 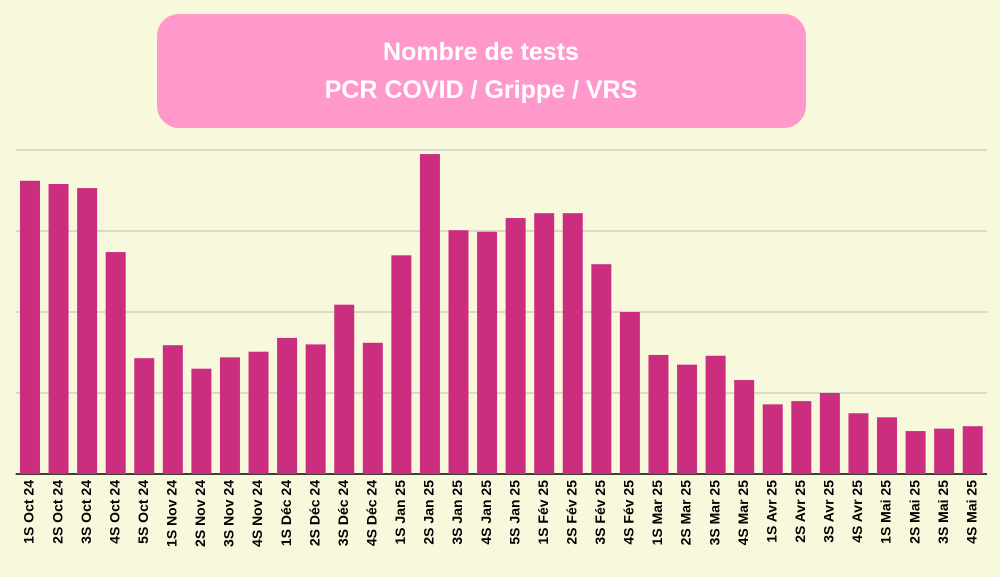 What do you see at coordinates (200, 513) in the screenshot?
I see `x-tick-label: 2S Nov 24` at bounding box center [200, 513].